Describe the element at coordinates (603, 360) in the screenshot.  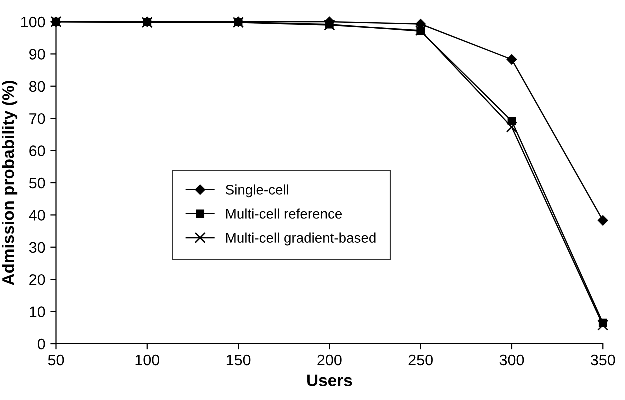
I see `x-tick-label: 350` at that location.